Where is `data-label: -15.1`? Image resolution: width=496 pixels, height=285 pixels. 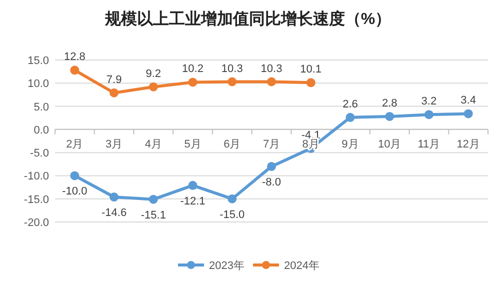
data-label: -15.1 is located at coordinates (153, 215).